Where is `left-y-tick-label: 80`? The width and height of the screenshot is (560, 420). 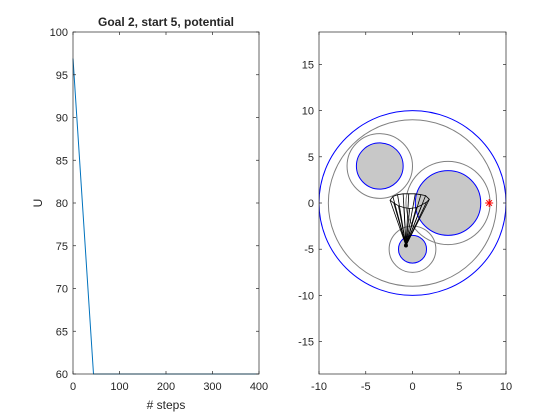
left-y-tick-label: 80 is located at coordinates (62, 204).